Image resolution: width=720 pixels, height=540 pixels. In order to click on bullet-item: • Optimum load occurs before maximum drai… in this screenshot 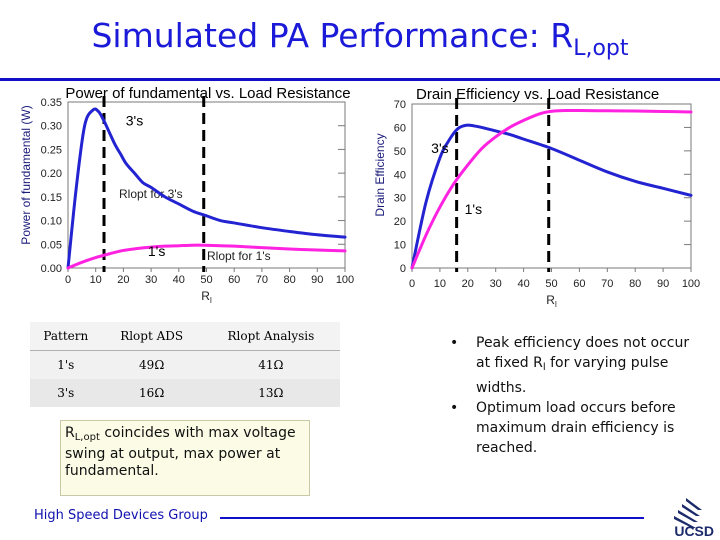, I will do `click(575, 428)`.